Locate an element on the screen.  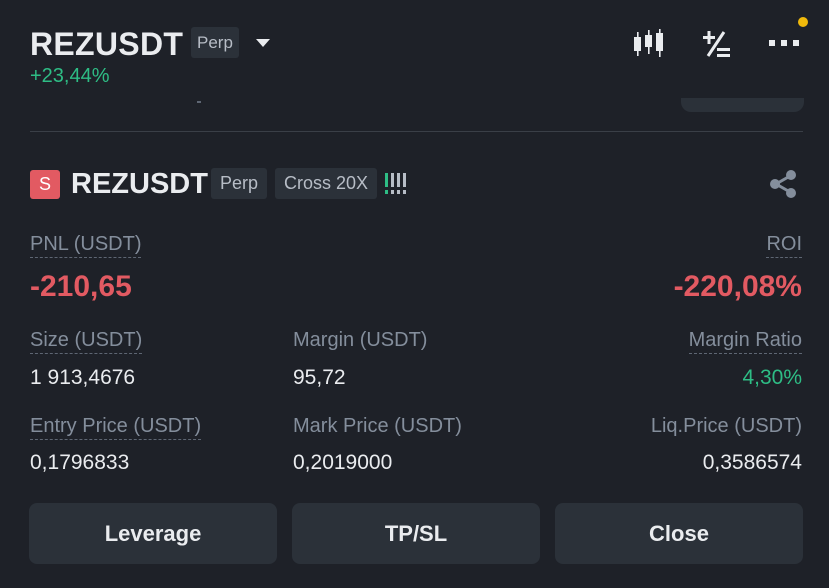
margin-label: Margin (USDT) is located at coordinates (360, 340).